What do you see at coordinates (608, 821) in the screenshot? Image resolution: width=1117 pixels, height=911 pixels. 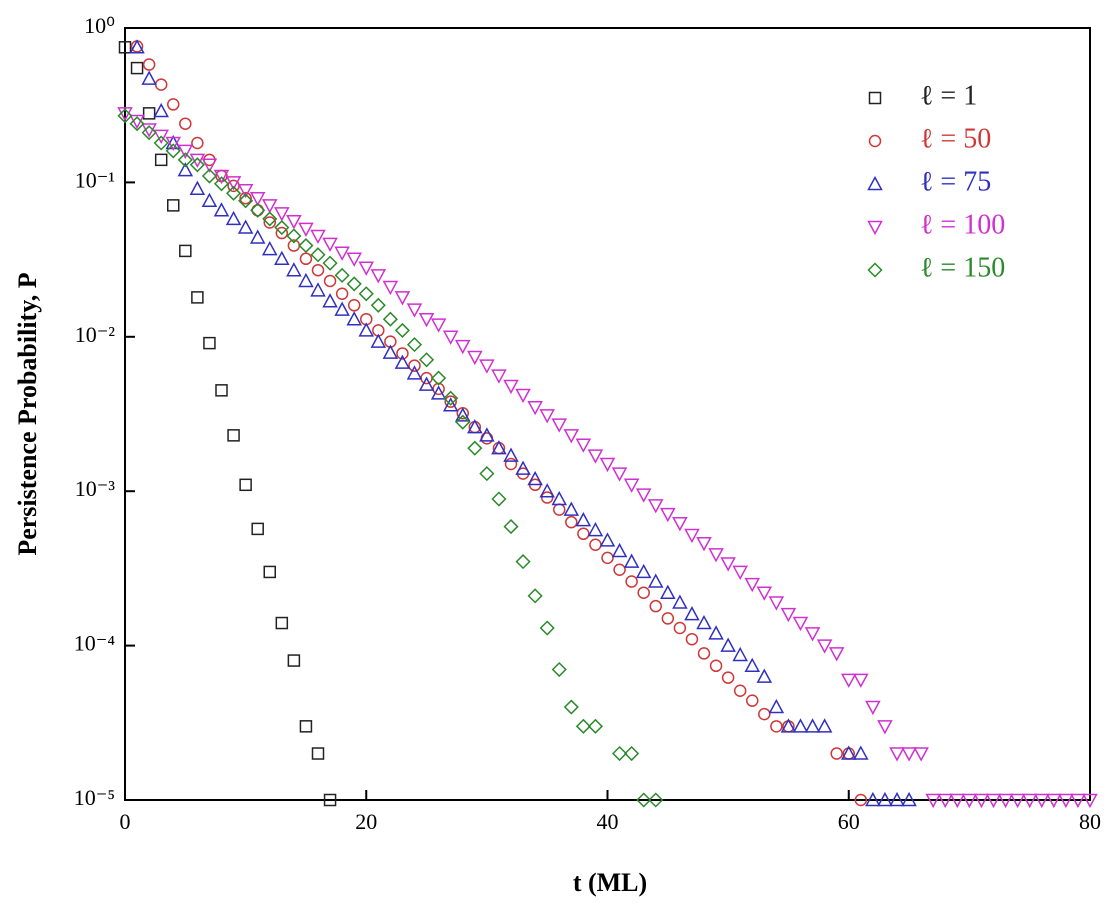 I see `x-tick-label: 40` at bounding box center [608, 821].